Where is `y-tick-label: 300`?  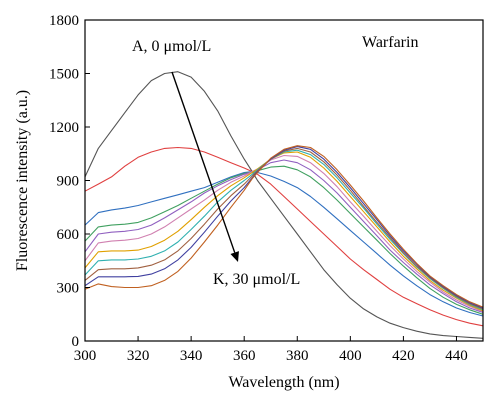
y-tick-label: 300 is located at coordinates (68, 289).